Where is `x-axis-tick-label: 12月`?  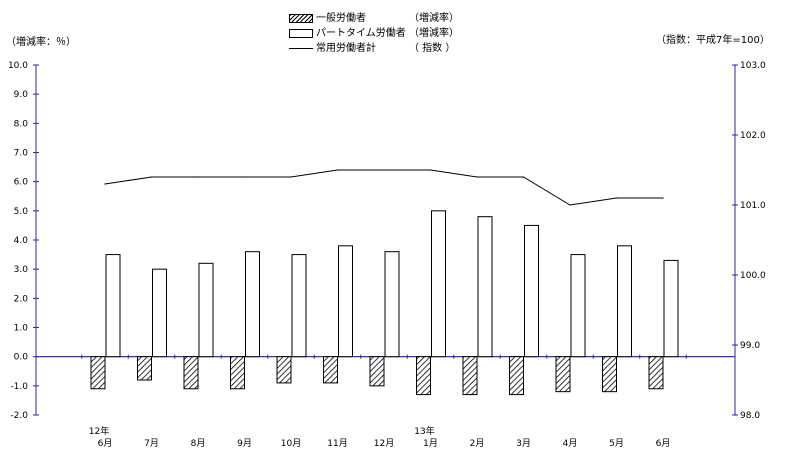 x-axis-tick-label: 12月 is located at coordinates (384, 443).